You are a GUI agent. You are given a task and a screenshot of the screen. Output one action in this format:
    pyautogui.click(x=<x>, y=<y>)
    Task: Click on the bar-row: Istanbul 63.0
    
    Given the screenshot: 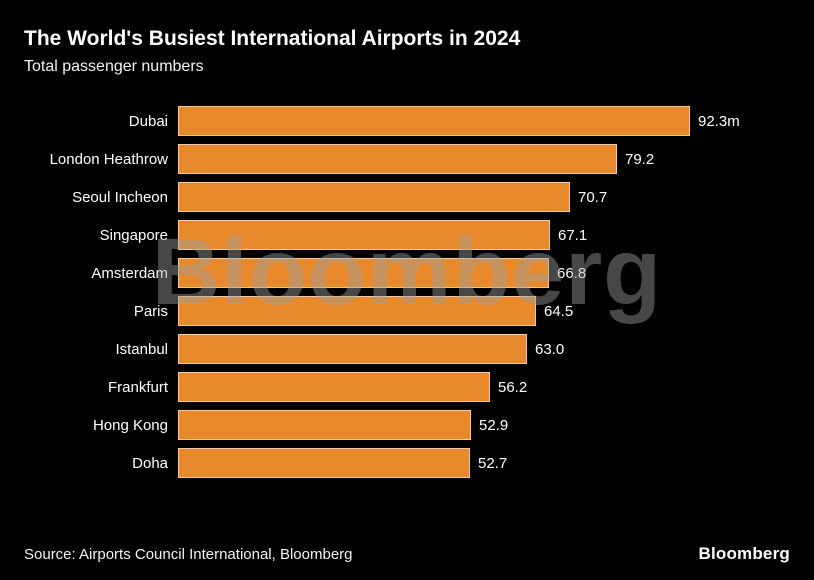 What is the action you would take?
    pyautogui.click(x=407, y=349)
    